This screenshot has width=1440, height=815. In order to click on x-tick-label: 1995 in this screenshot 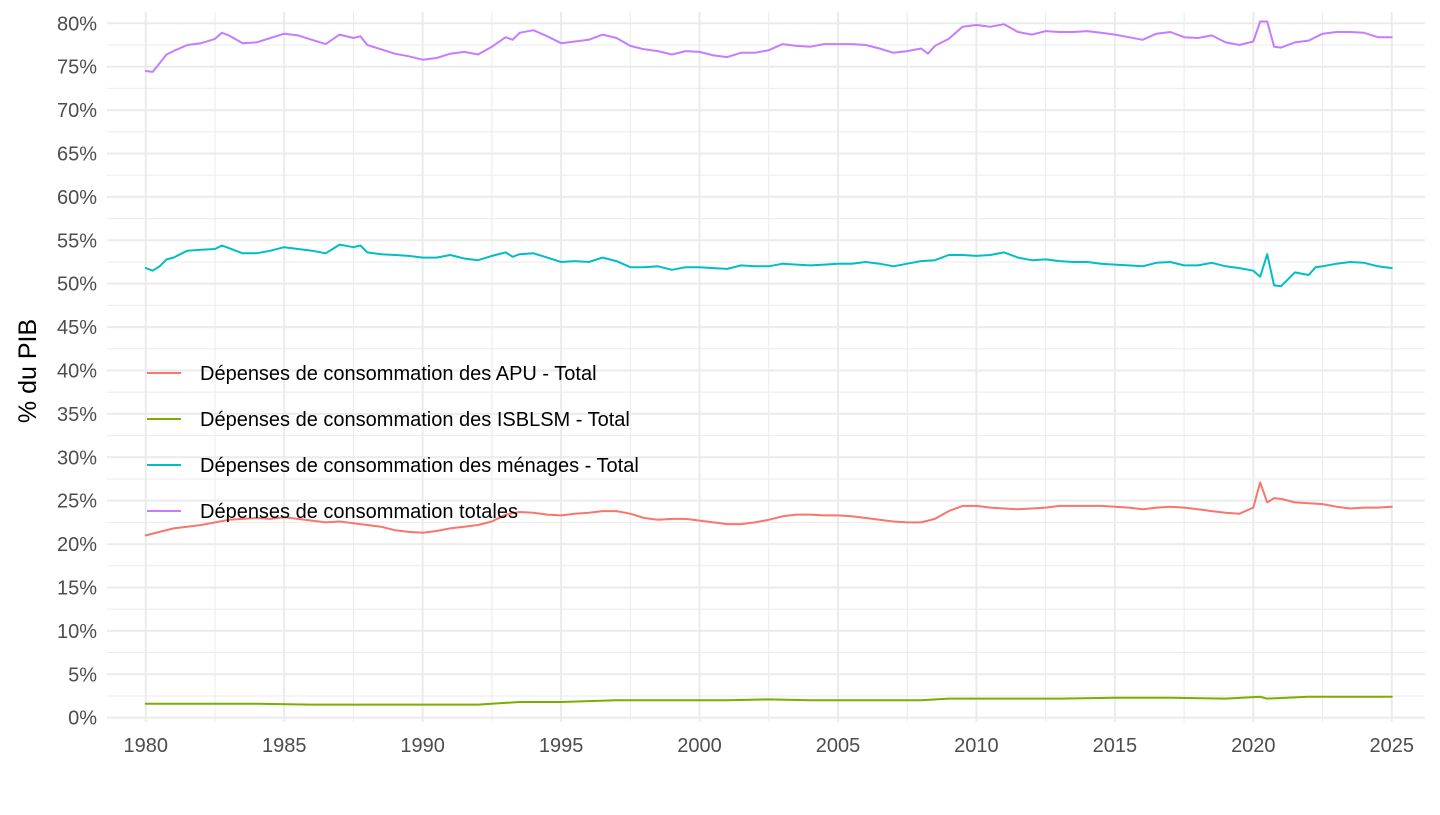, I will do `click(561, 746)`.